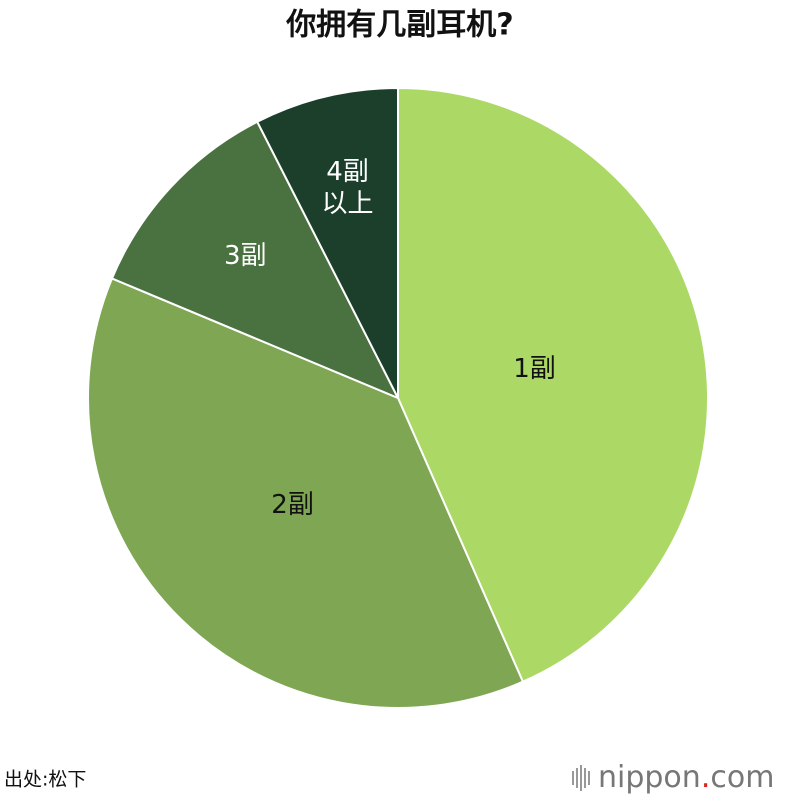 Image resolution: width=800 pixels, height=804 pixels. Describe the element at coordinates (245, 256) in the screenshot. I see `slice-label: 3副` at that location.